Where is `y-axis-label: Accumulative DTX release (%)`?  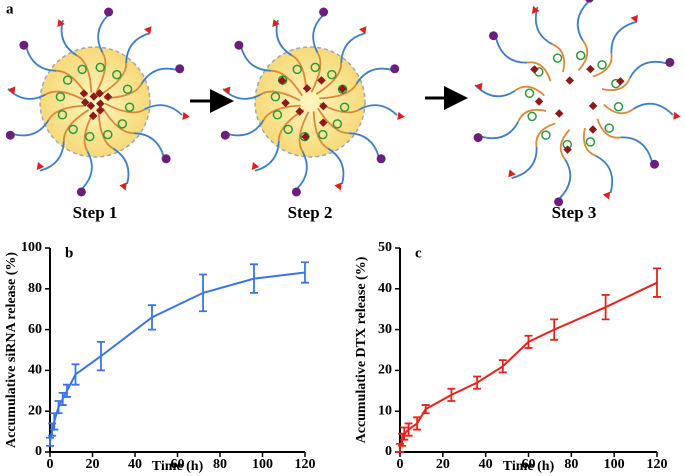
y-axis-label: Accumulative DTX release (%) is located at coordinates (361, 349).